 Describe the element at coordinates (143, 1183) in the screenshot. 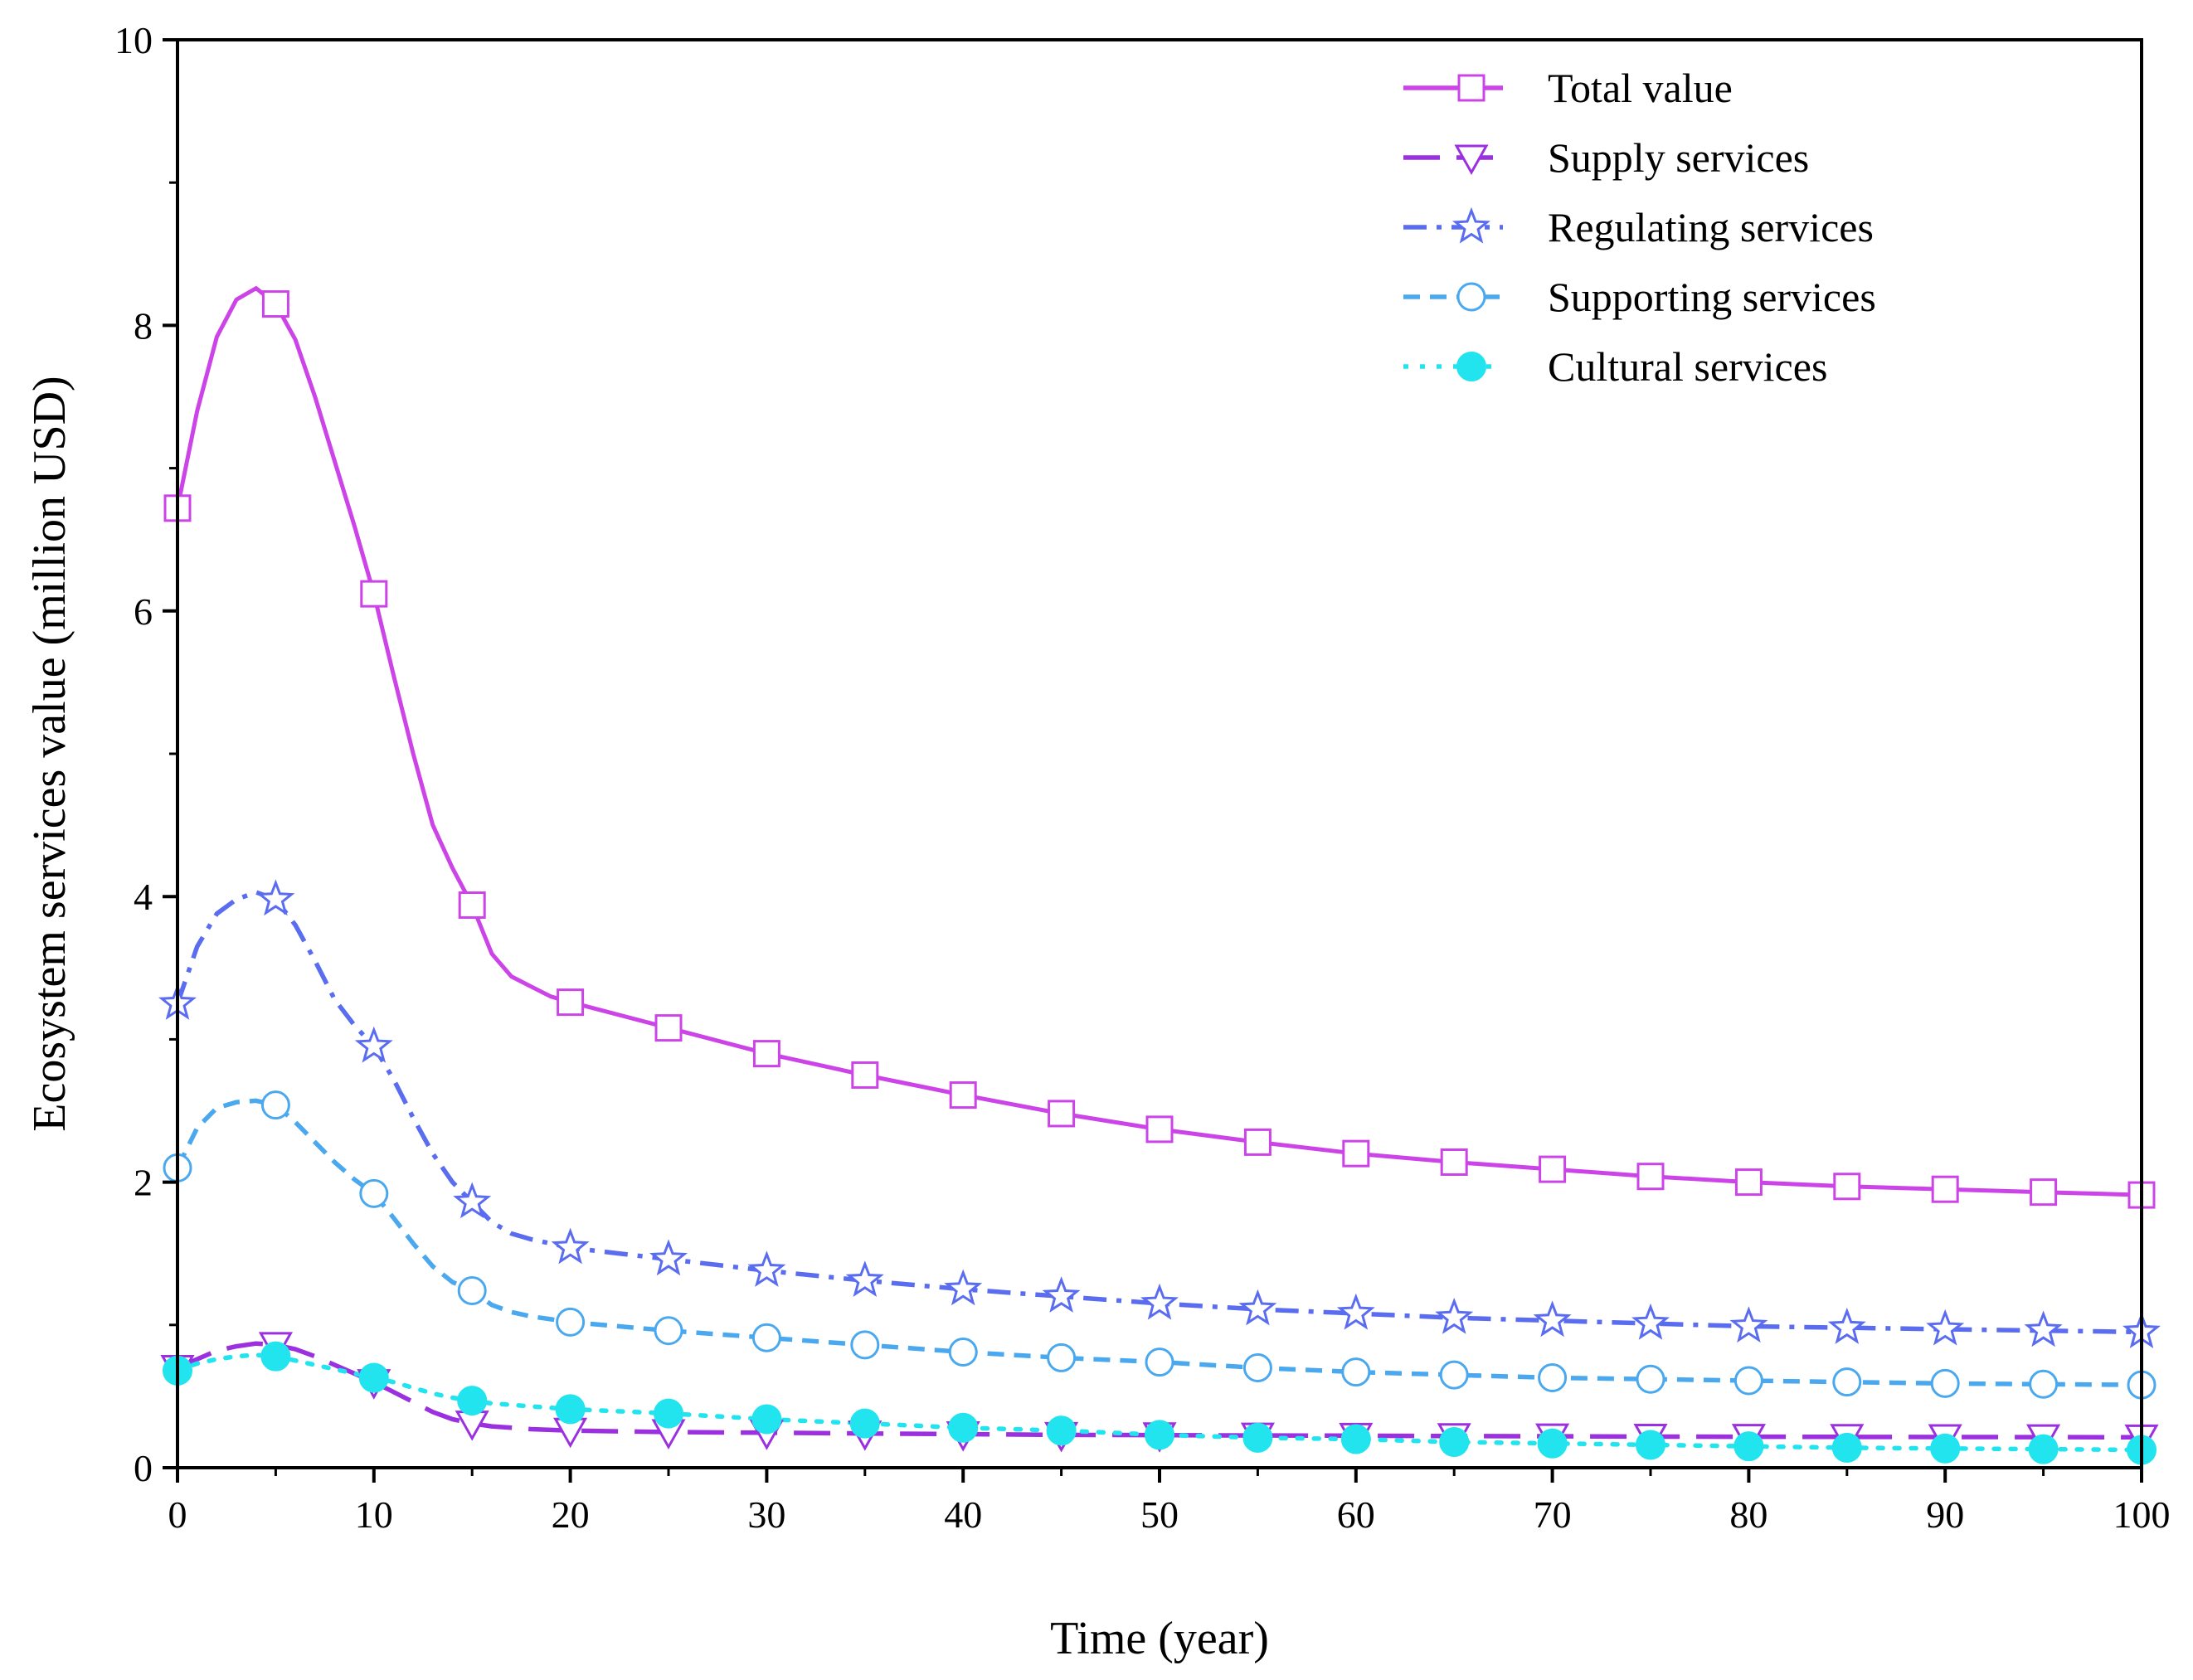

I see `y-tick-label: 2` at that location.